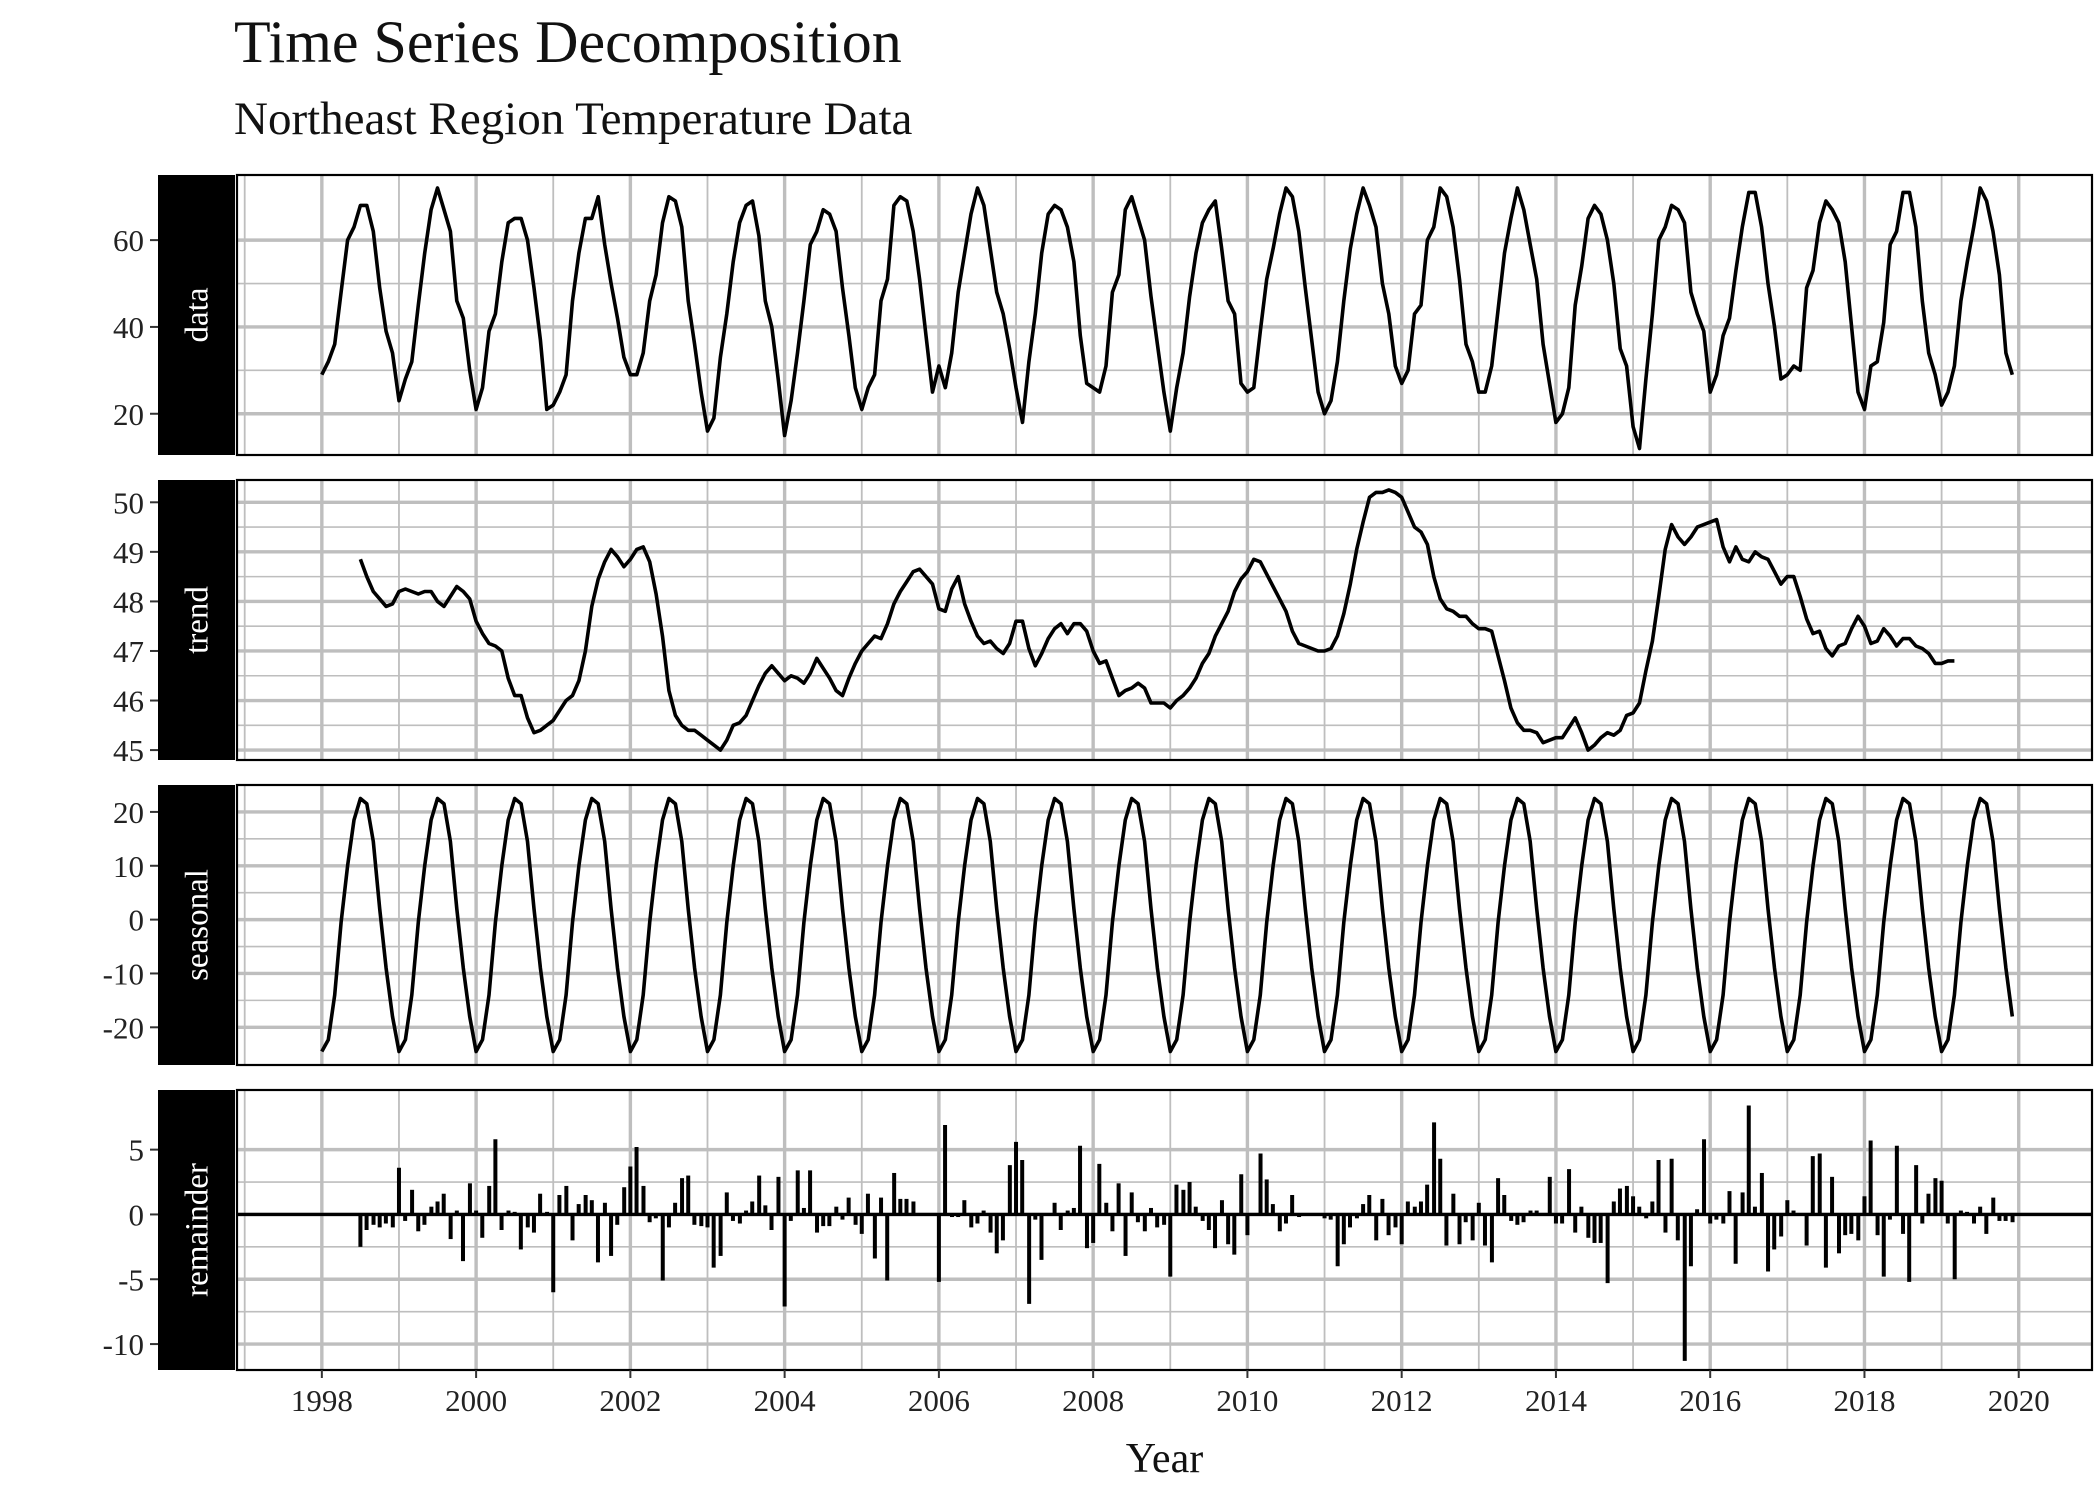 This screenshot has height=1500, width=2100. Describe the element at coordinates (128, 552) in the screenshot. I see `y-tick-label: 49` at that location.